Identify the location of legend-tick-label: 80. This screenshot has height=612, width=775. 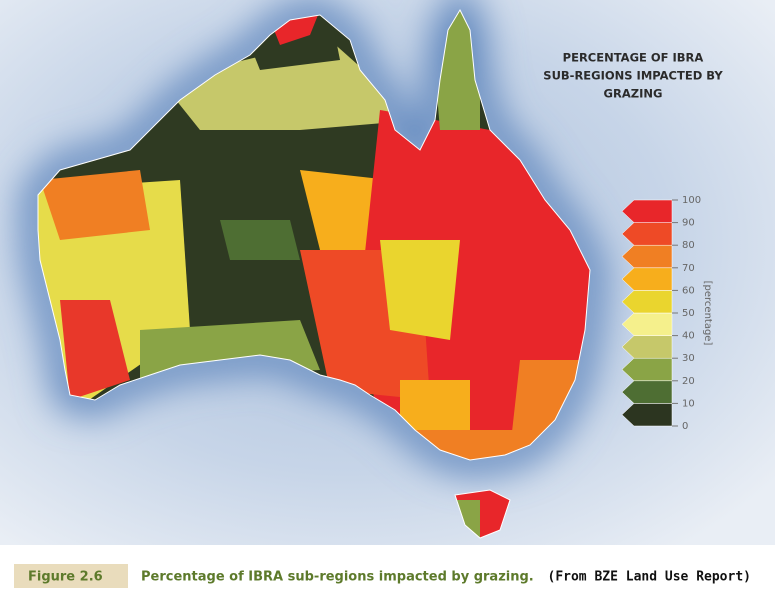
(688, 245).